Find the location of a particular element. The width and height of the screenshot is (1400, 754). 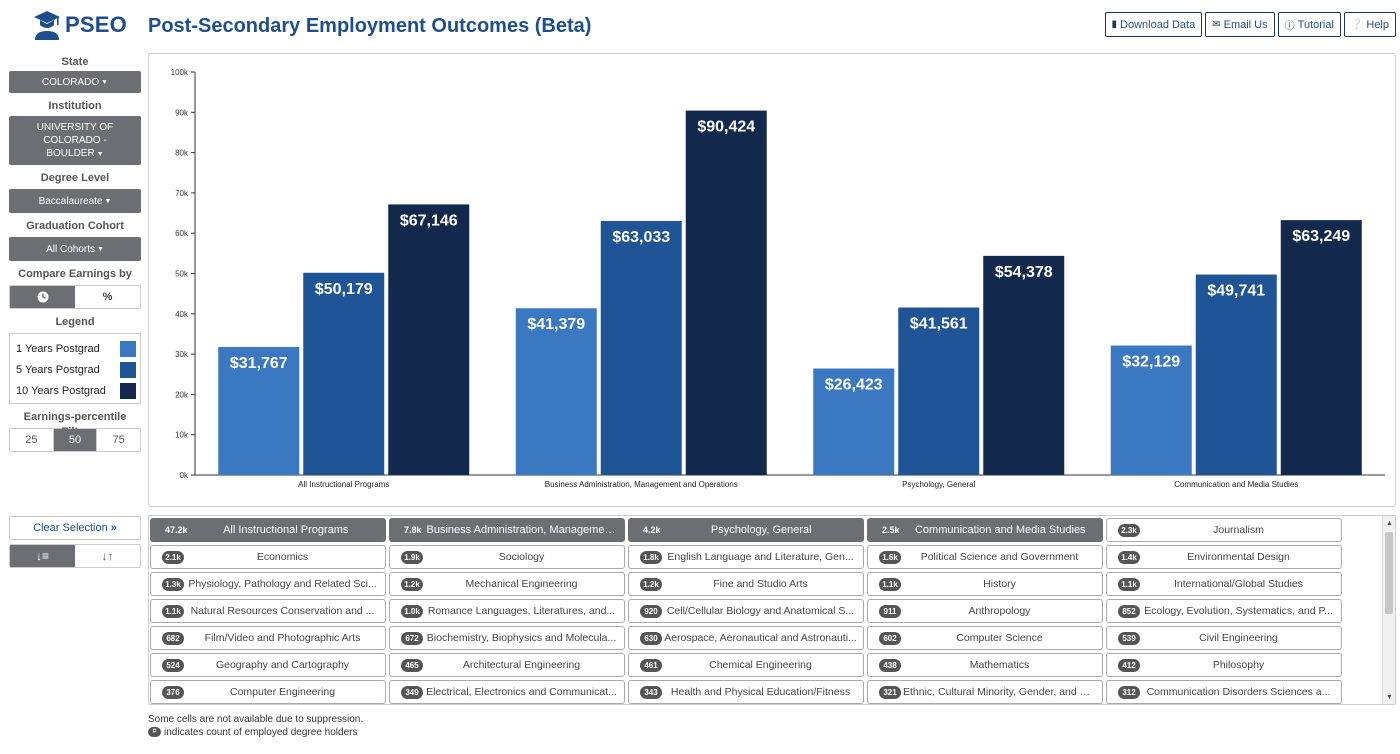

program-cell: 438 Mathematics is located at coordinates (985, 665).